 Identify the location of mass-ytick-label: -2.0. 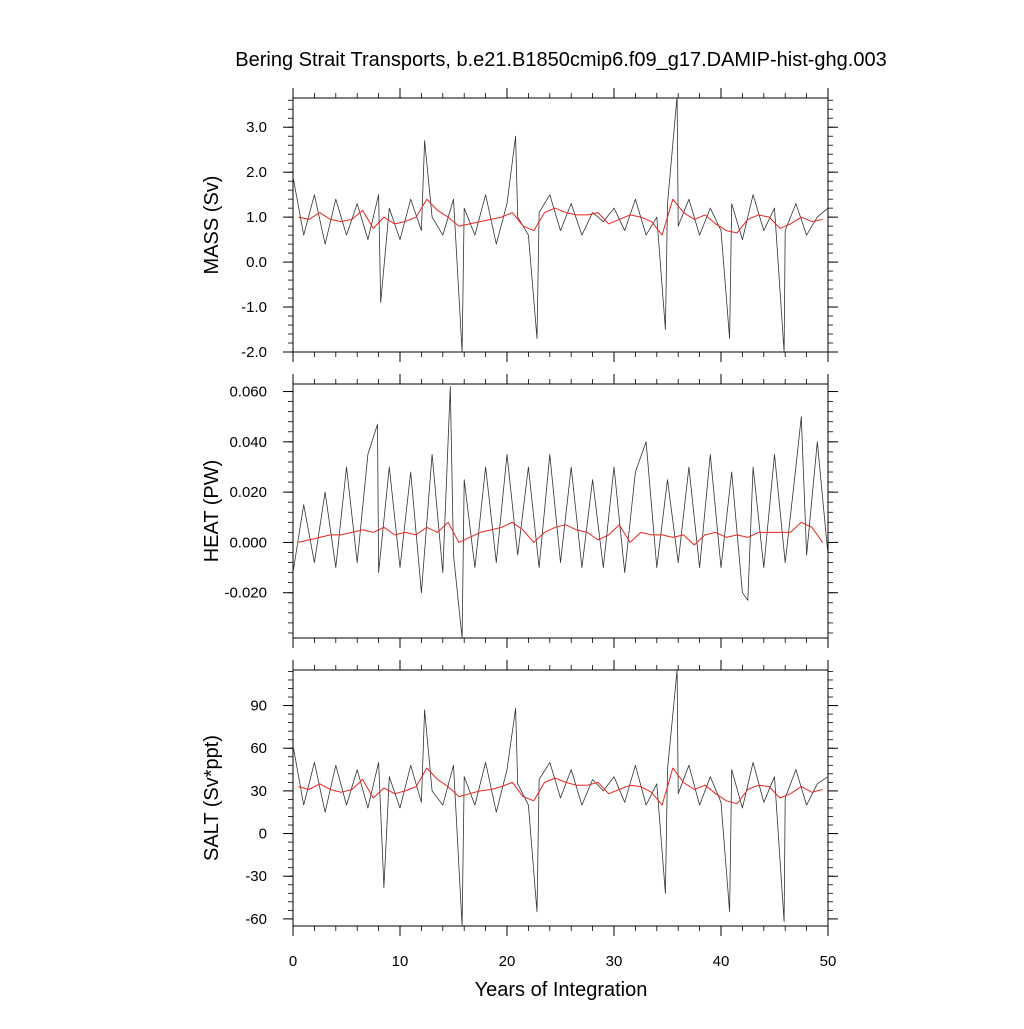
(254, 352).